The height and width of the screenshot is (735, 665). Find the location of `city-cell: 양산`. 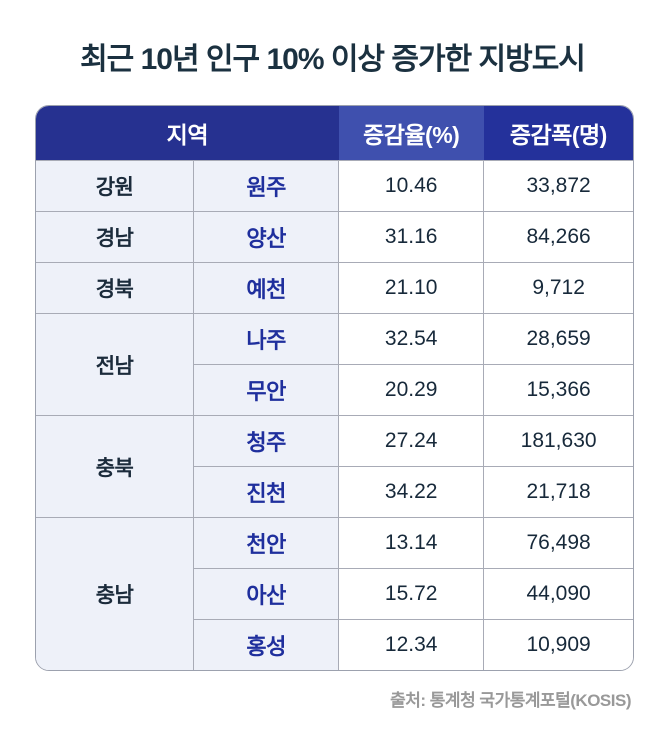

city-cell: 양산 is located at coordinates (266, 237).